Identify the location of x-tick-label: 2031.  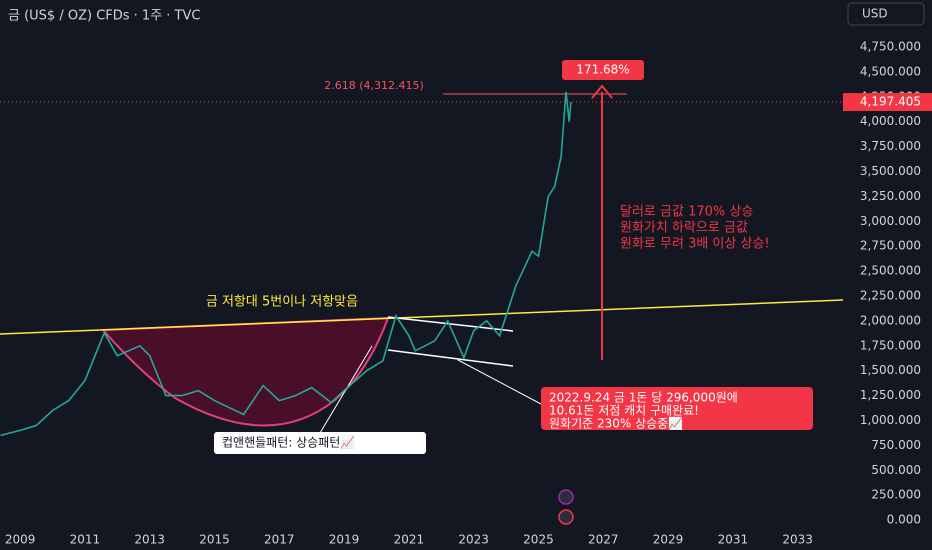
(733, 540).